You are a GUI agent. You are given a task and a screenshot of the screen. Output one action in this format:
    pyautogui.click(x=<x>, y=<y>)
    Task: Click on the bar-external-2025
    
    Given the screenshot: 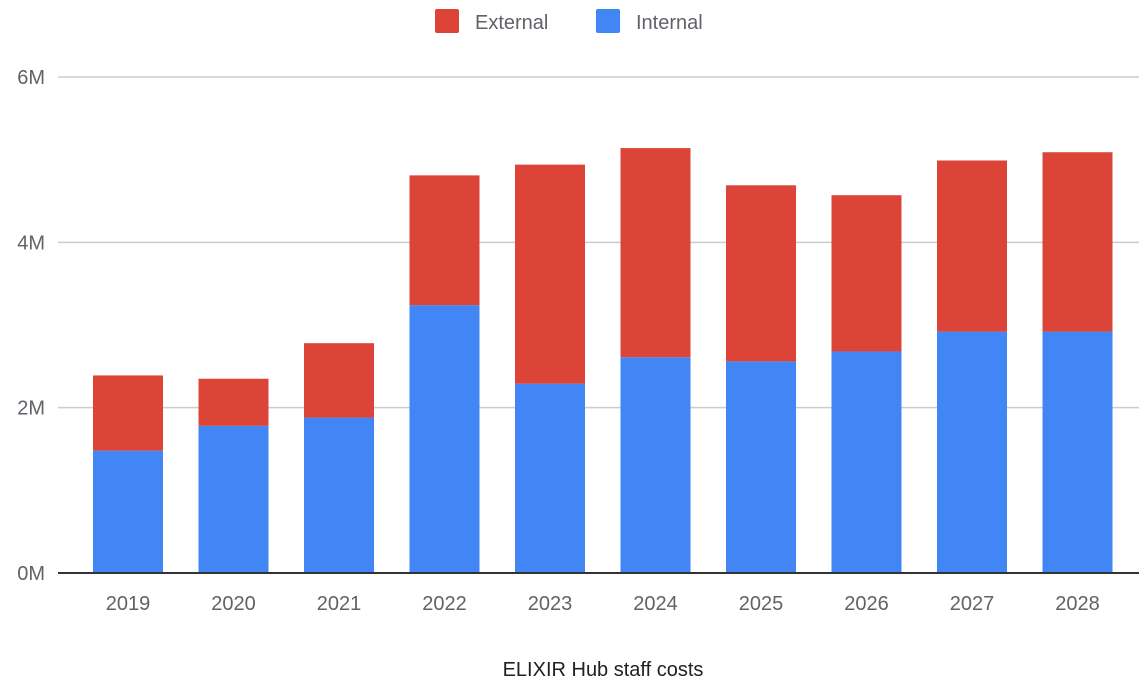 What is the action you would take?
    pyautogui.click(x=761, y=273)
    